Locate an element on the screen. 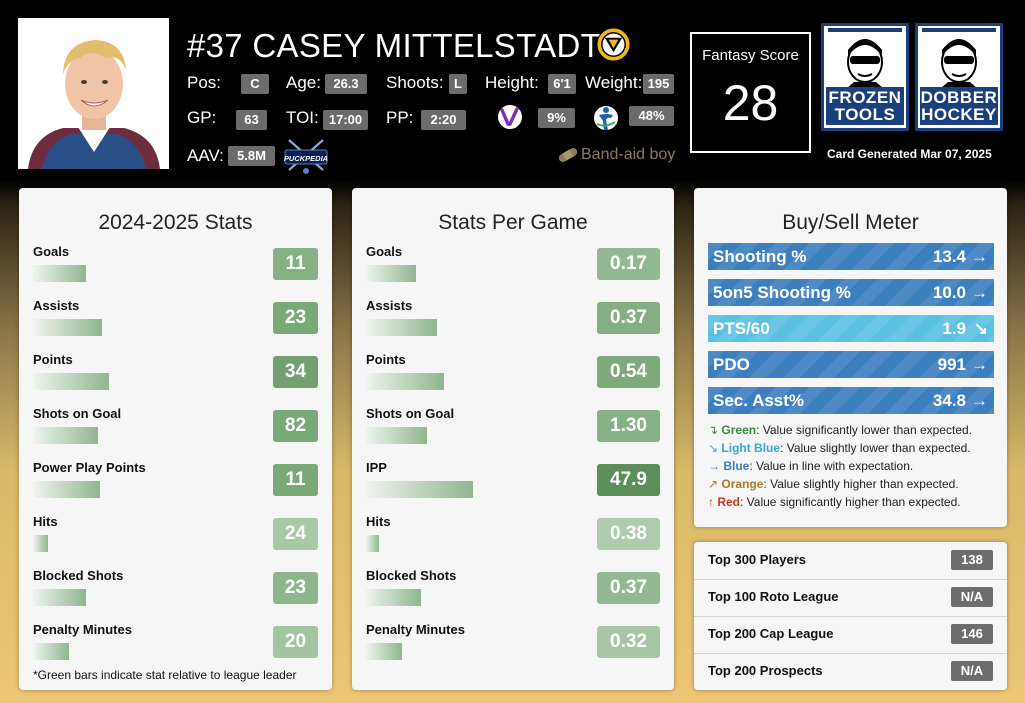 This screenshot has height=703, width=1025. fantasy-score-box: Fantasy Score 28 is located at coordinates (750, 92).